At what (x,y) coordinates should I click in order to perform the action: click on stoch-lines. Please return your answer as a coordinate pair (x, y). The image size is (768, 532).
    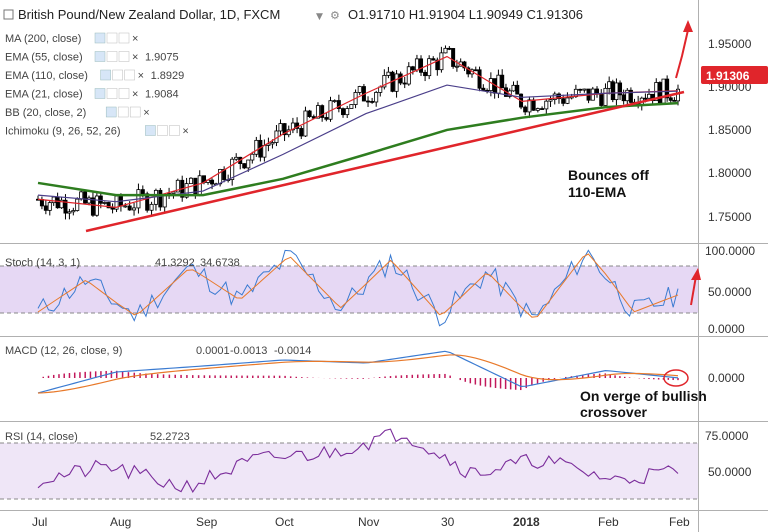
    Looking at the image, I should click on (358, 288).